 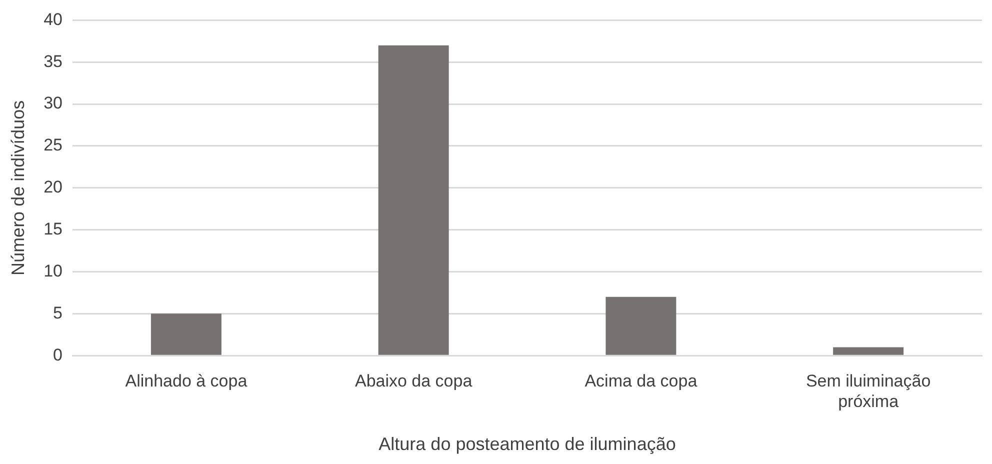 I want to click on y-axis-title: Número de indivíduos, so click(x=18, y=188).